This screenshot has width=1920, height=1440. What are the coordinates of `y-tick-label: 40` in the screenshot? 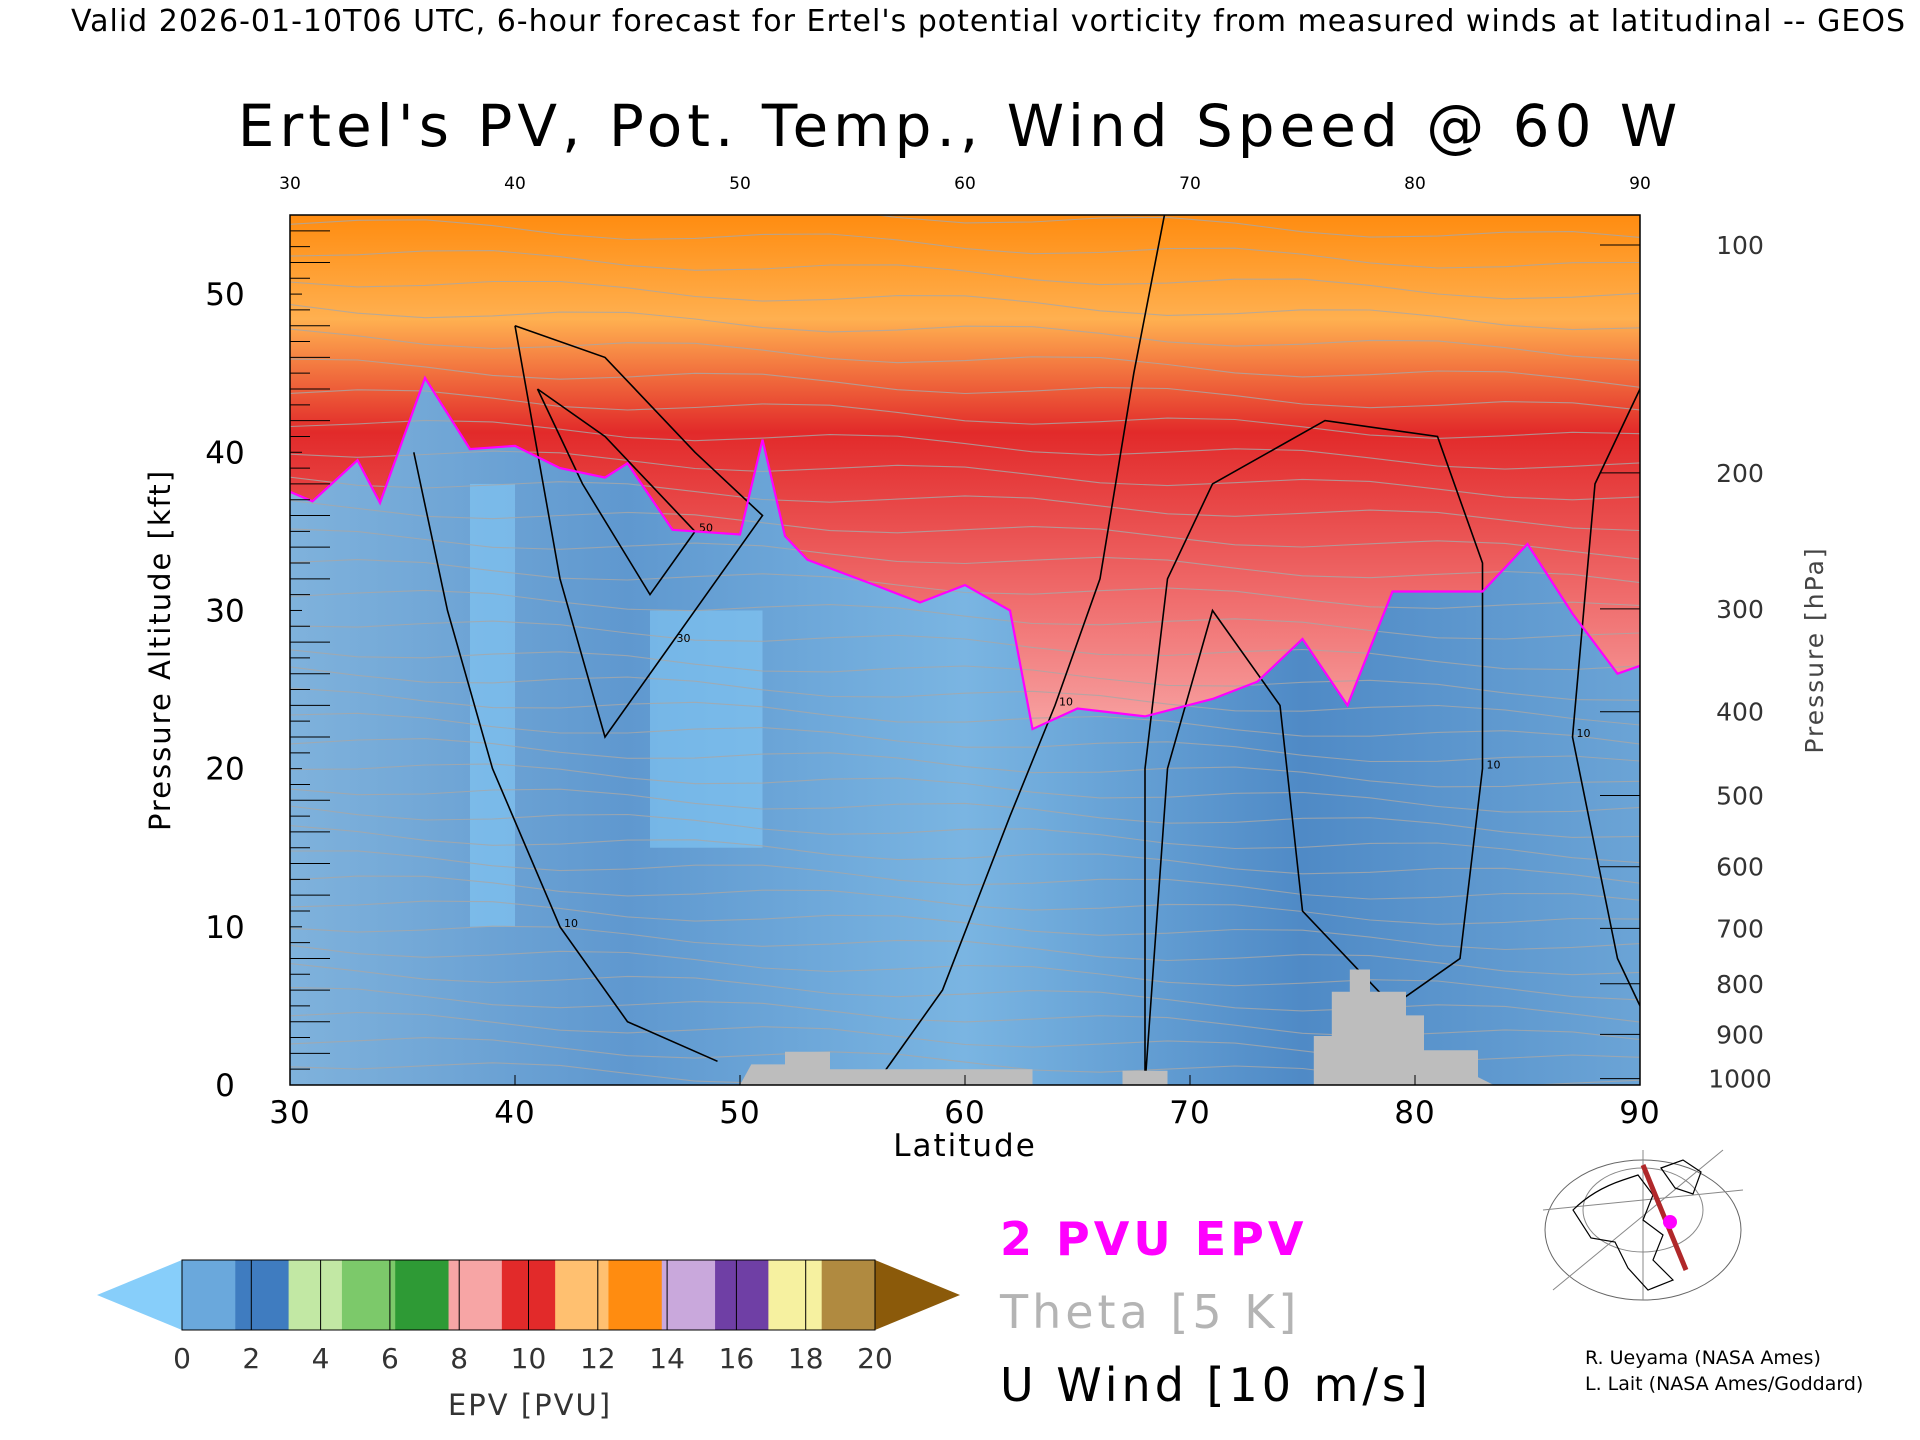 It's located at (224, 453).